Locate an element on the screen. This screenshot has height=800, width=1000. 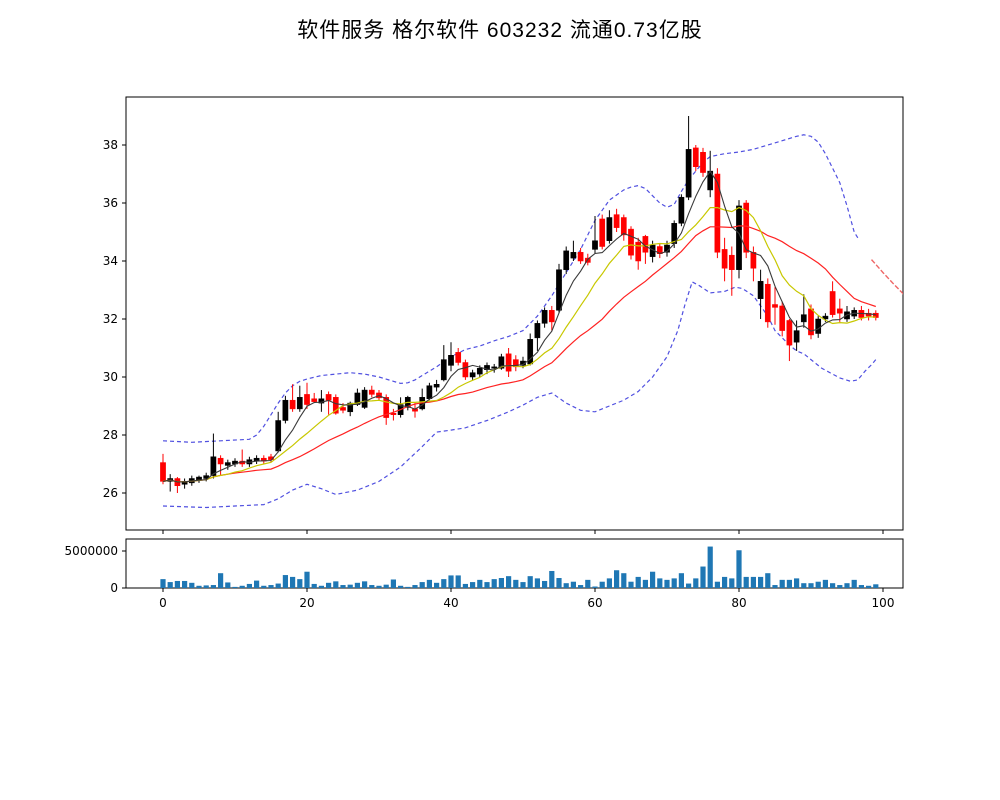
price-tick-label: 26 is located at coordinates (110, 493).